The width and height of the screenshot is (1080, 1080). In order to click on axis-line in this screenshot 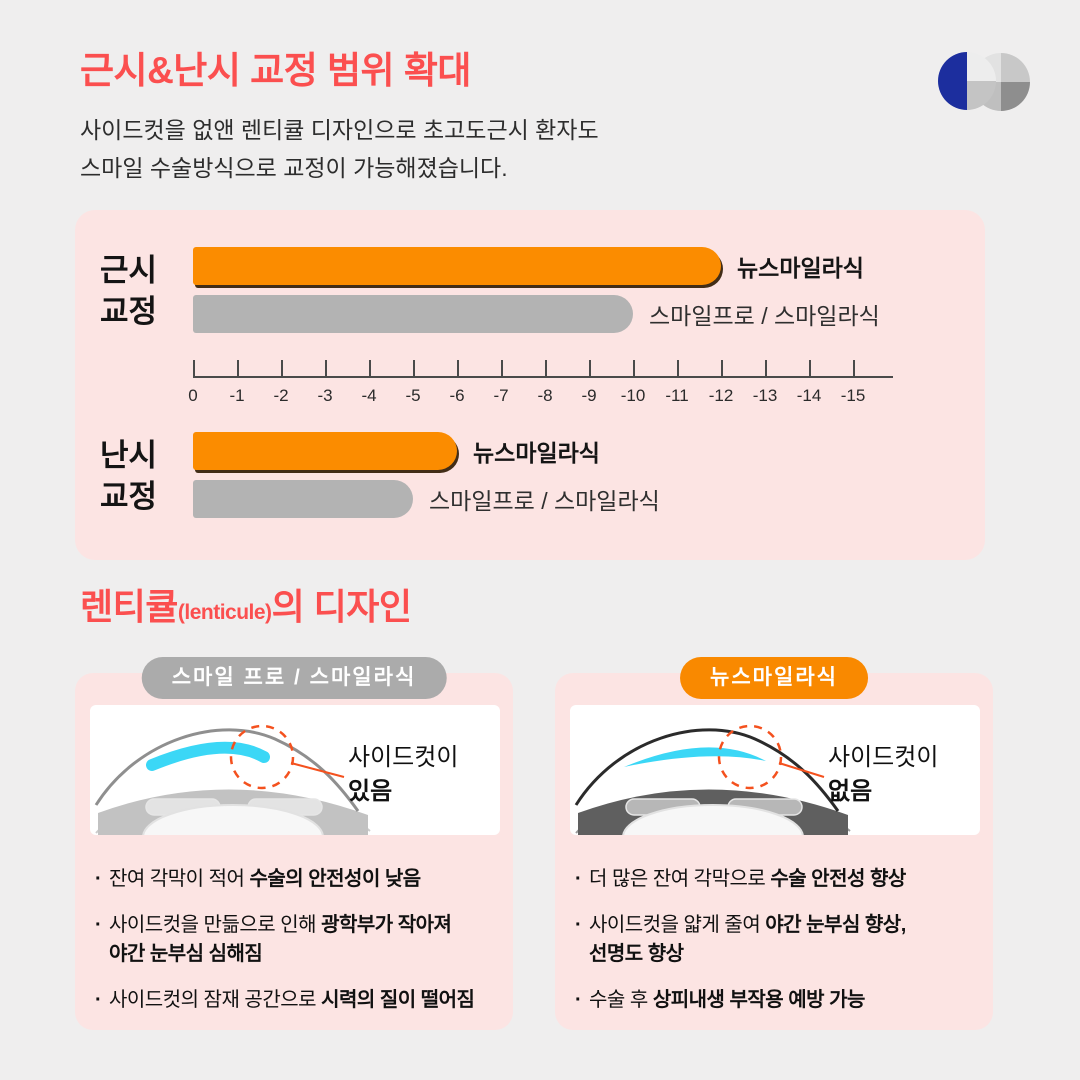, I will do `click(543, 377)`.